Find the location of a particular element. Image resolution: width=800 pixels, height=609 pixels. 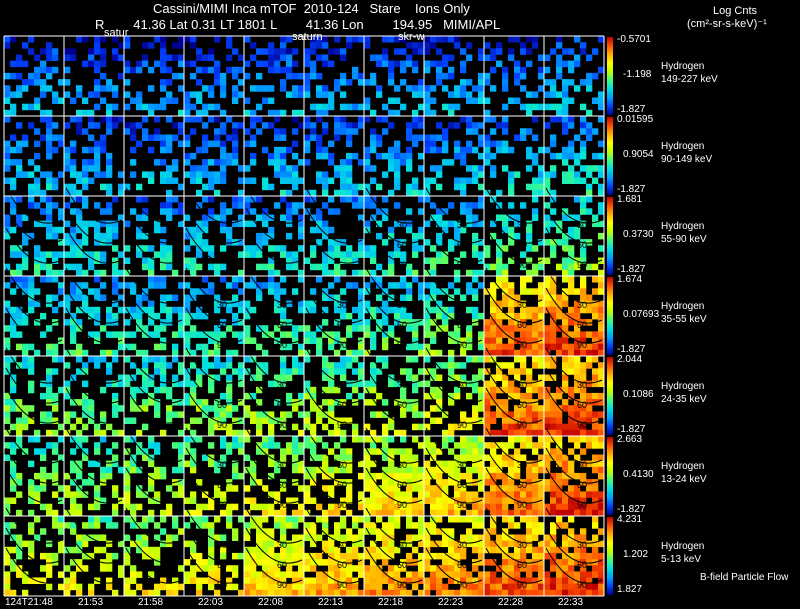

colorbar-max-label: 2.044 is located at coordinates (630, 359).